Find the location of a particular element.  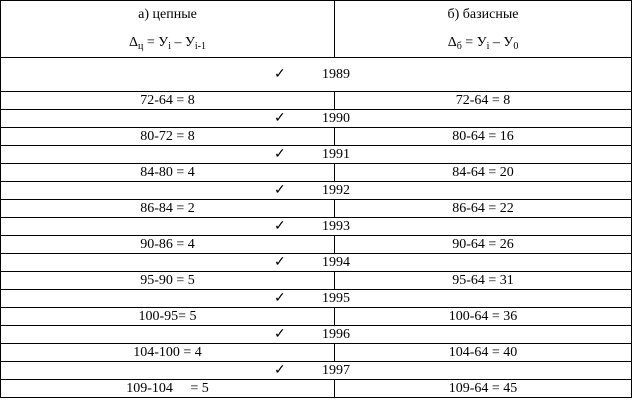

data-row: 86-84 = 2 86-64 = 22 is located at coordinates (316, 208).